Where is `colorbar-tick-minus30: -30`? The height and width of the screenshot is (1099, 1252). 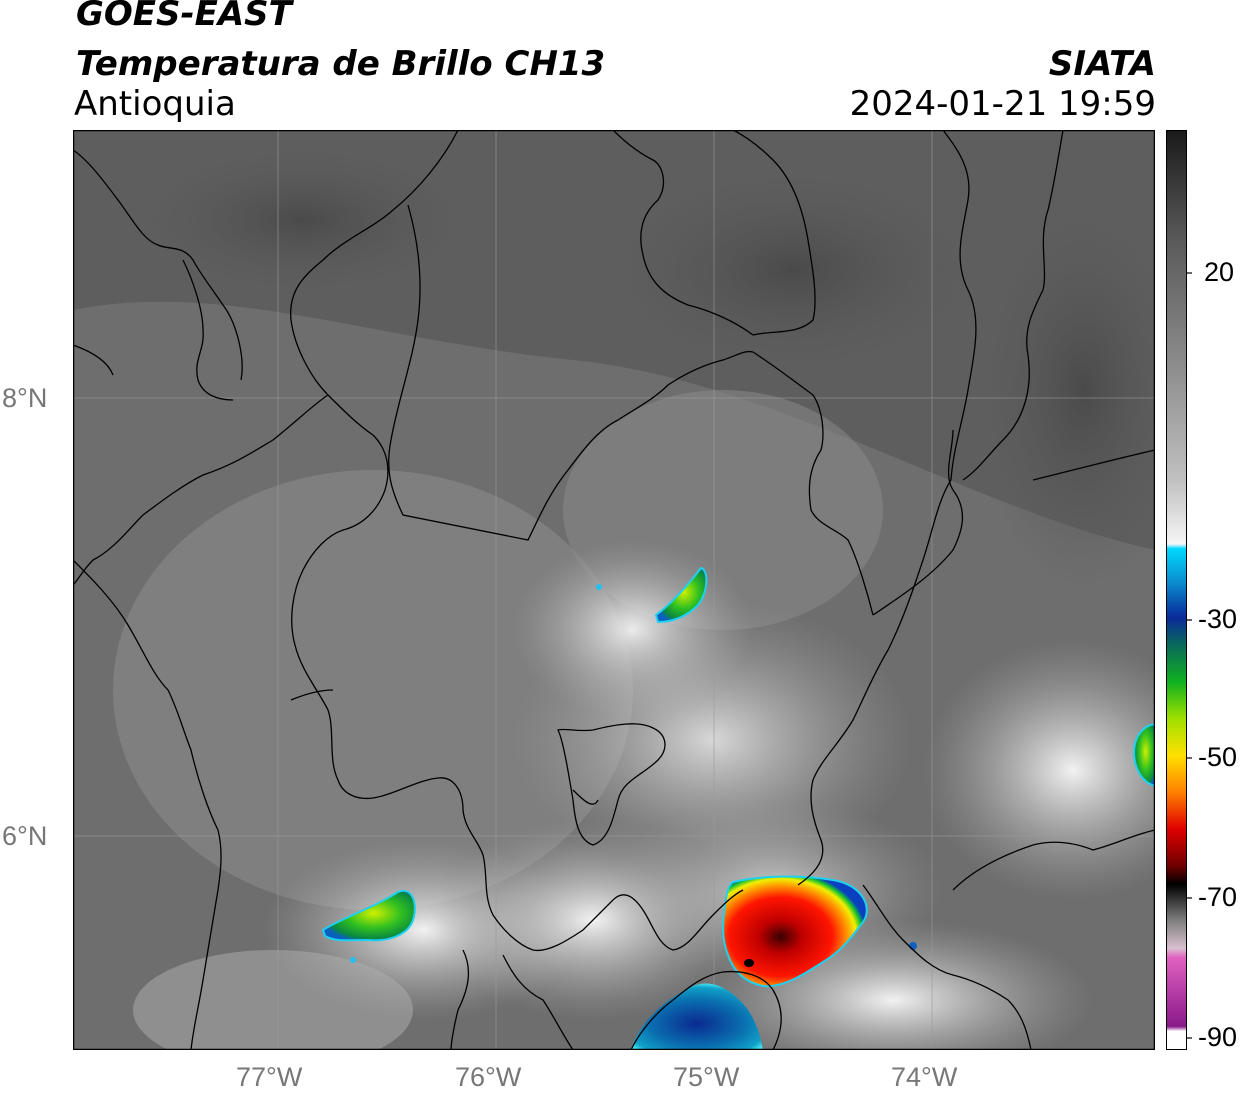 colorbar-tick-minus30: -30 is located at coordinates (1218, 619).